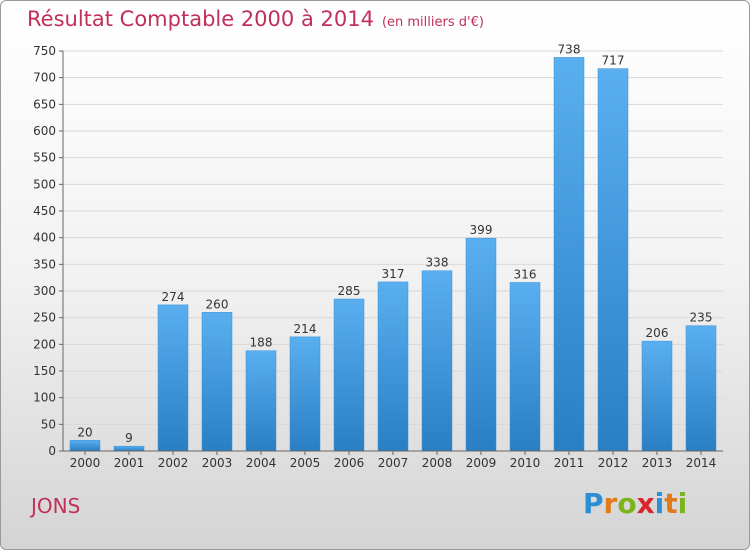 The image size is (750, 550). What do you see at coordinates (44, 318) in the screenshot?
I see `y-tick-label: 250` at bounding box center [44, 318].